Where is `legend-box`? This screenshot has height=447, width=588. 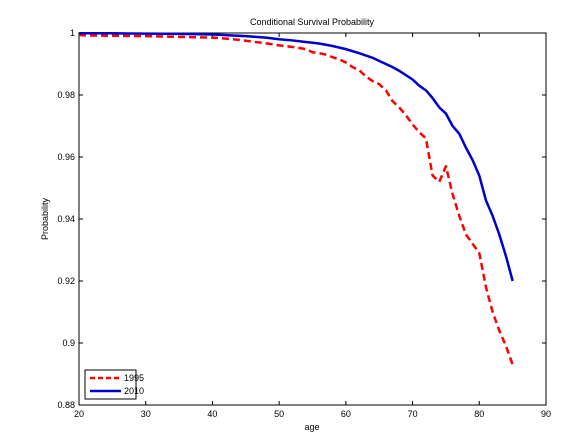
legend-box is located at coordinates (110, 384).